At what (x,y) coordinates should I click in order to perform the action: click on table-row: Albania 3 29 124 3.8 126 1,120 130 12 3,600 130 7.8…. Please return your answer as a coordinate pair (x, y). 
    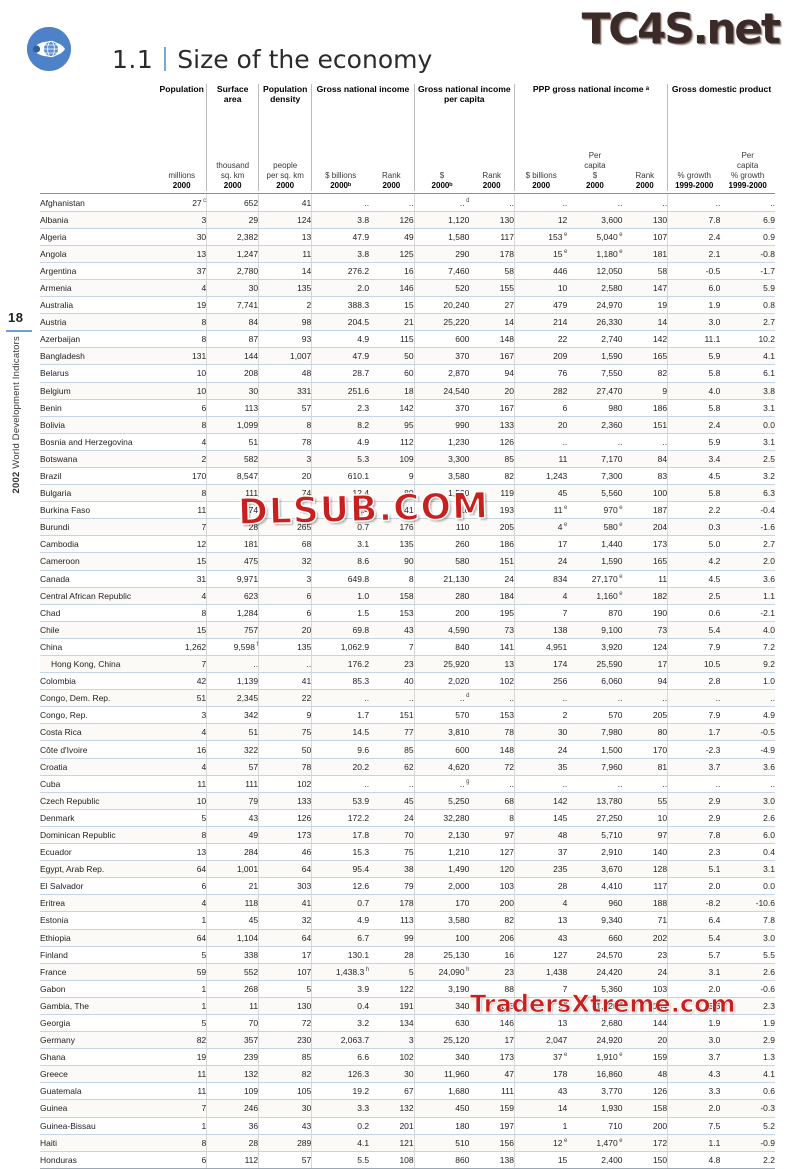
    Looking at the image, I should click on (407, 220).